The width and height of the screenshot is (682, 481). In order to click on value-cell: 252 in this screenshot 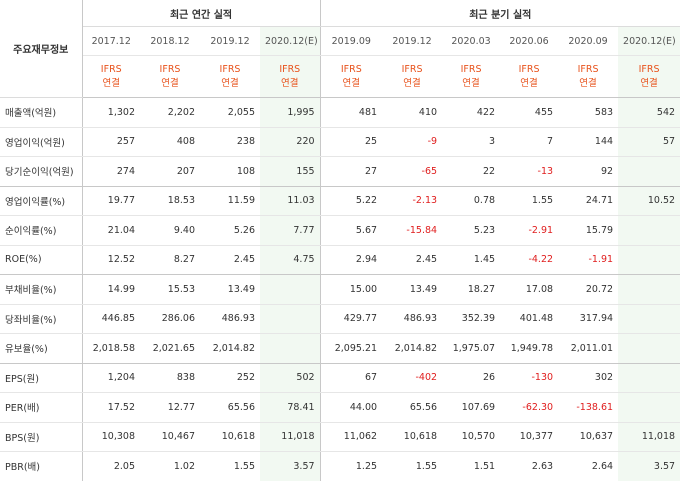, I will do `click(230, 378)`.